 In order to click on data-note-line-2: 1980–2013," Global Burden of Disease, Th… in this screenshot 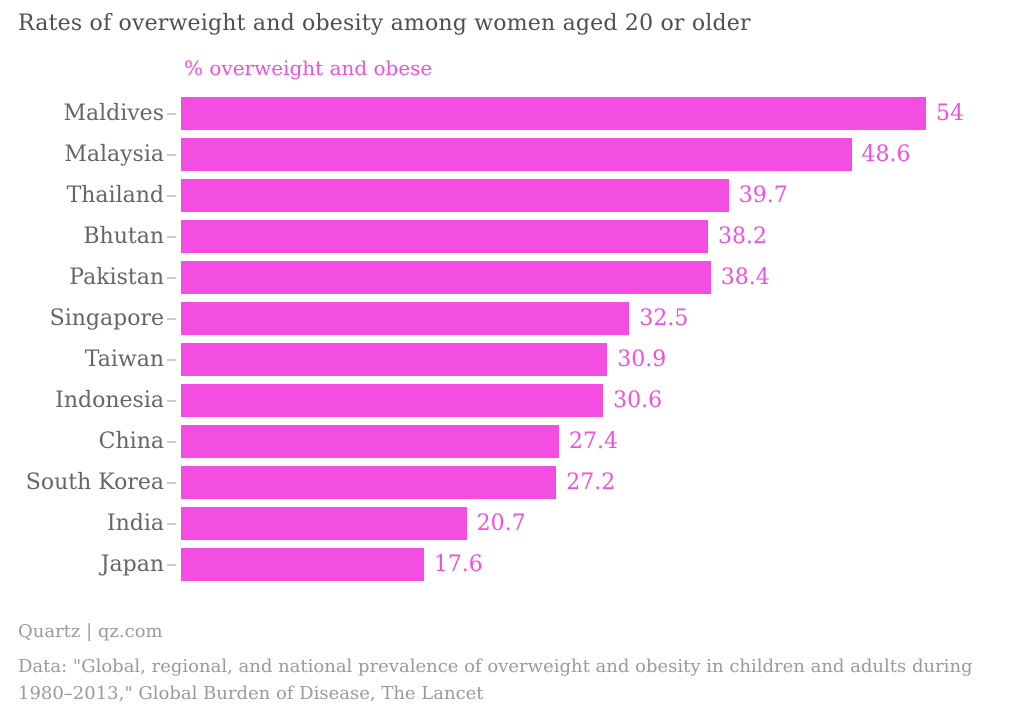, I will do `click(251, 693)`.